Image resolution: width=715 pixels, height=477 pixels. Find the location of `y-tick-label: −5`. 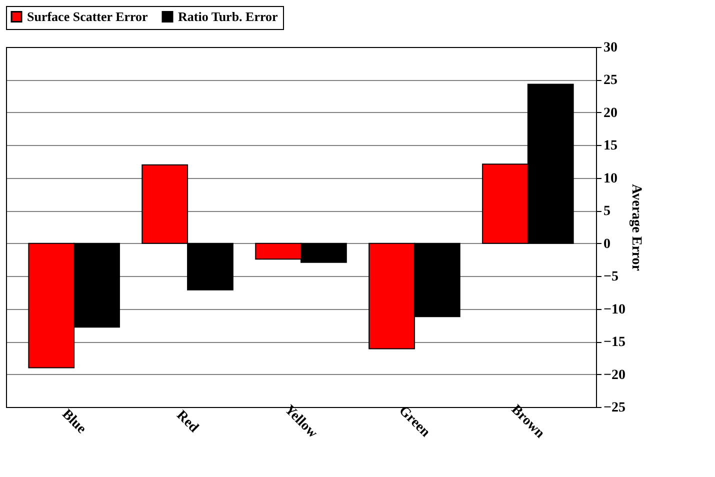

y-tick-label: −5 is located at coordinates (611, 277).